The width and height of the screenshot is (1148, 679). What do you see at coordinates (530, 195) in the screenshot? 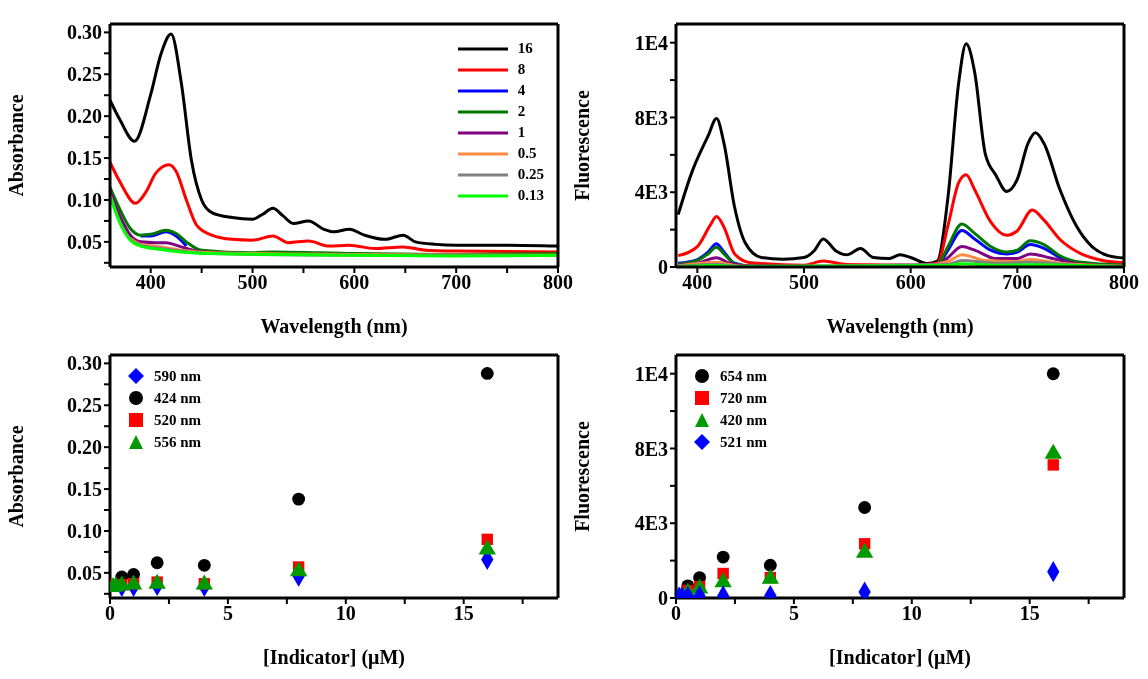
I see `legend-label: 0.13` at bounding box center [530, 195].